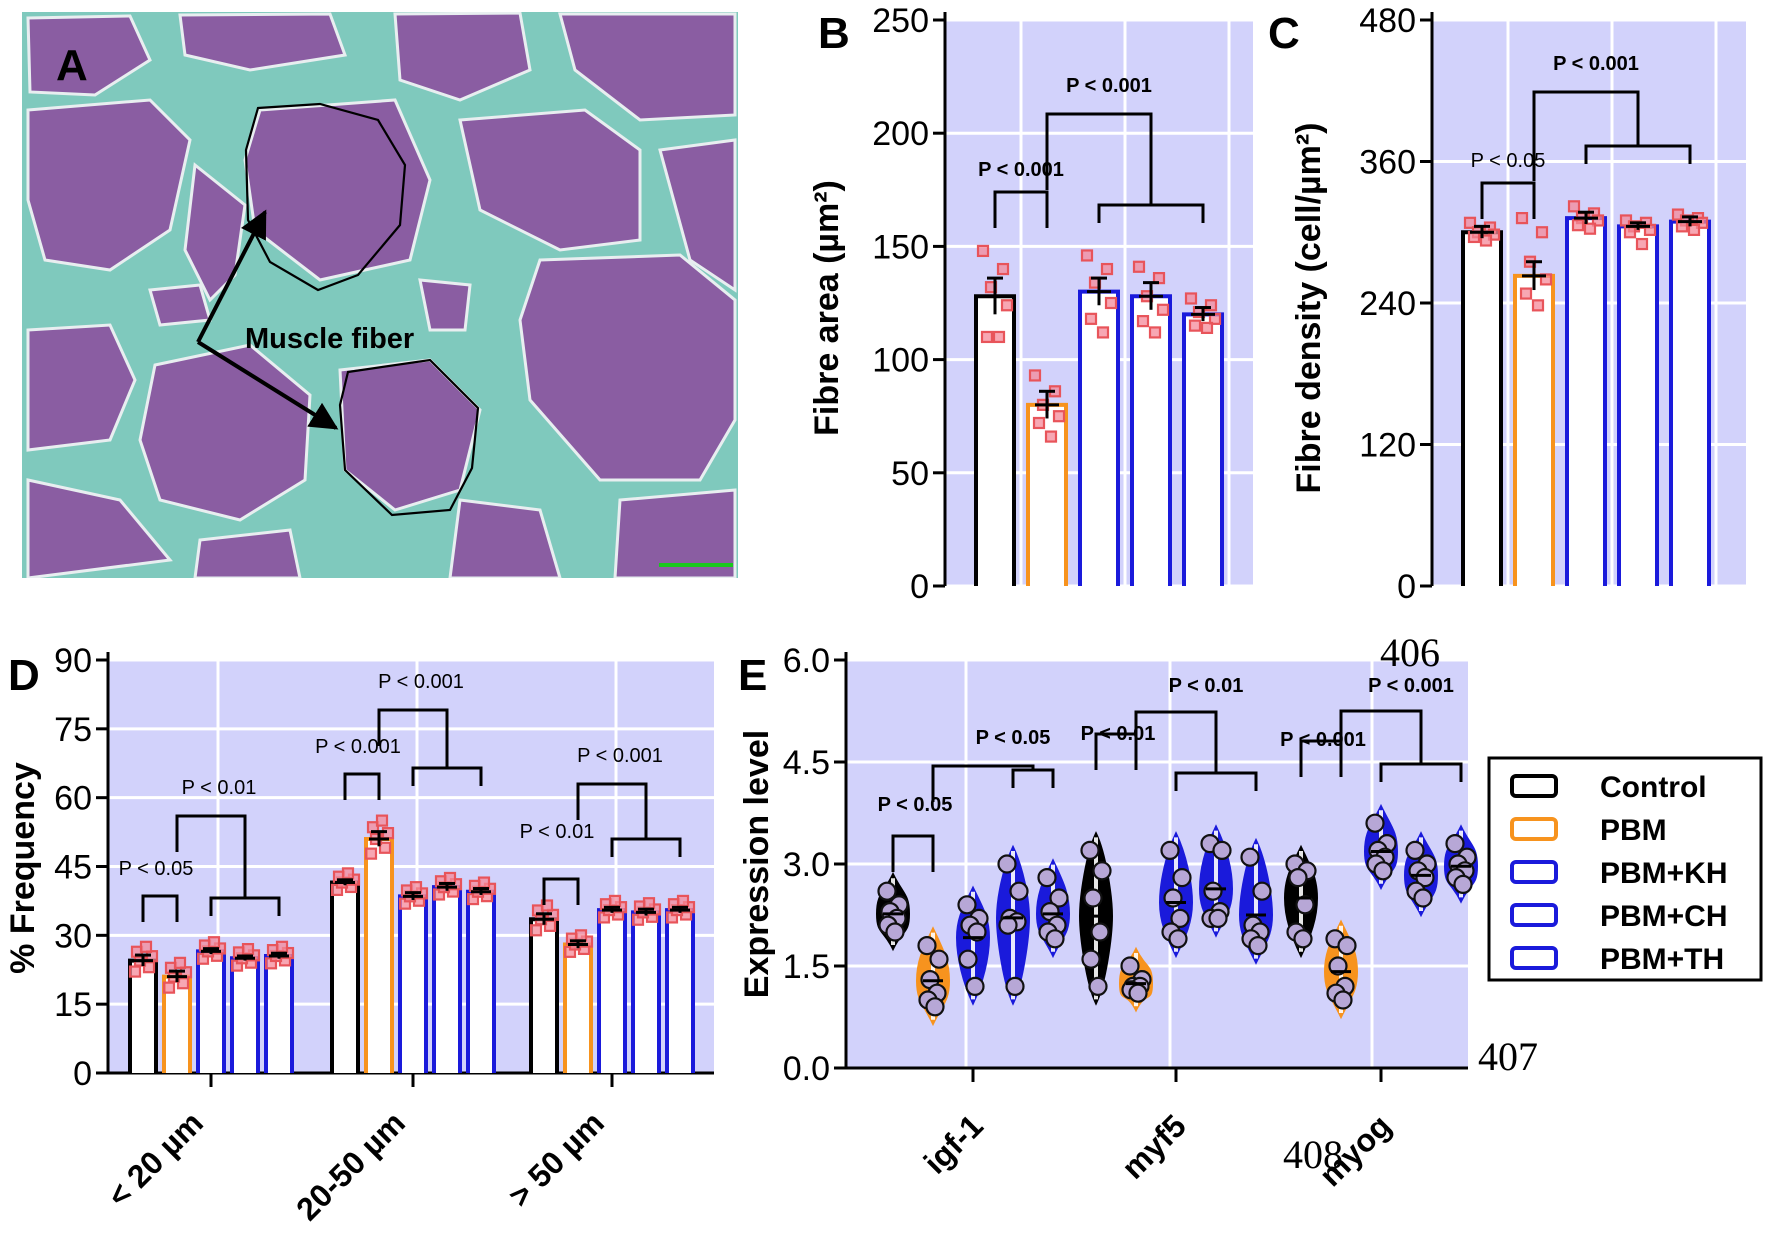  What do you see at coordinates (1021, 209) in the screenshot?
I see `fibre-area-bracket-control-pbm` at bounding box center [1021, 209].